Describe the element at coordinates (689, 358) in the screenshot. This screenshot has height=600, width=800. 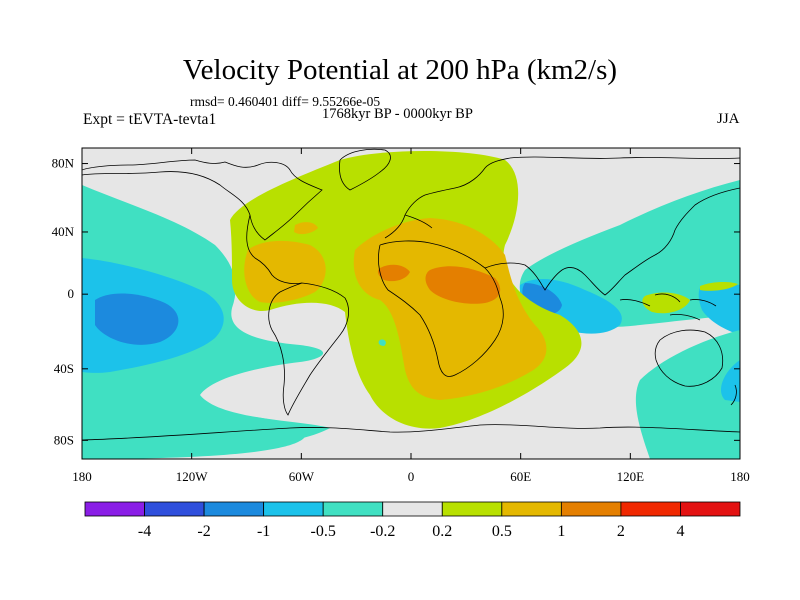
I see `australia-coast` at that location.